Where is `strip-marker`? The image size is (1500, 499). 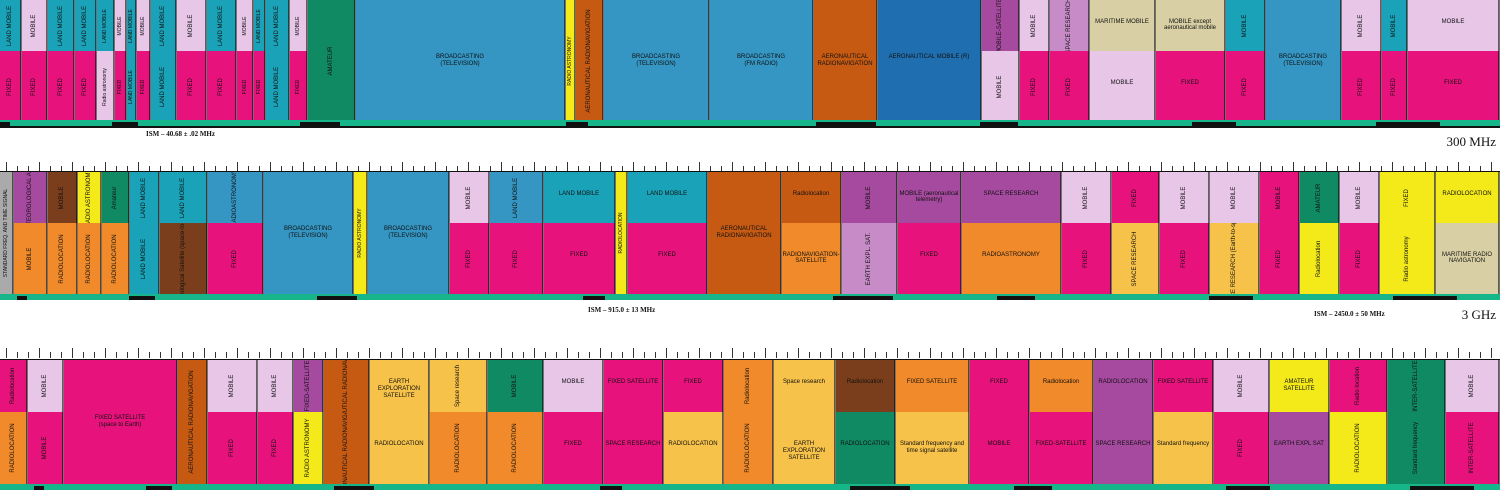
strip-marker is located at coordinates (1231, 298).